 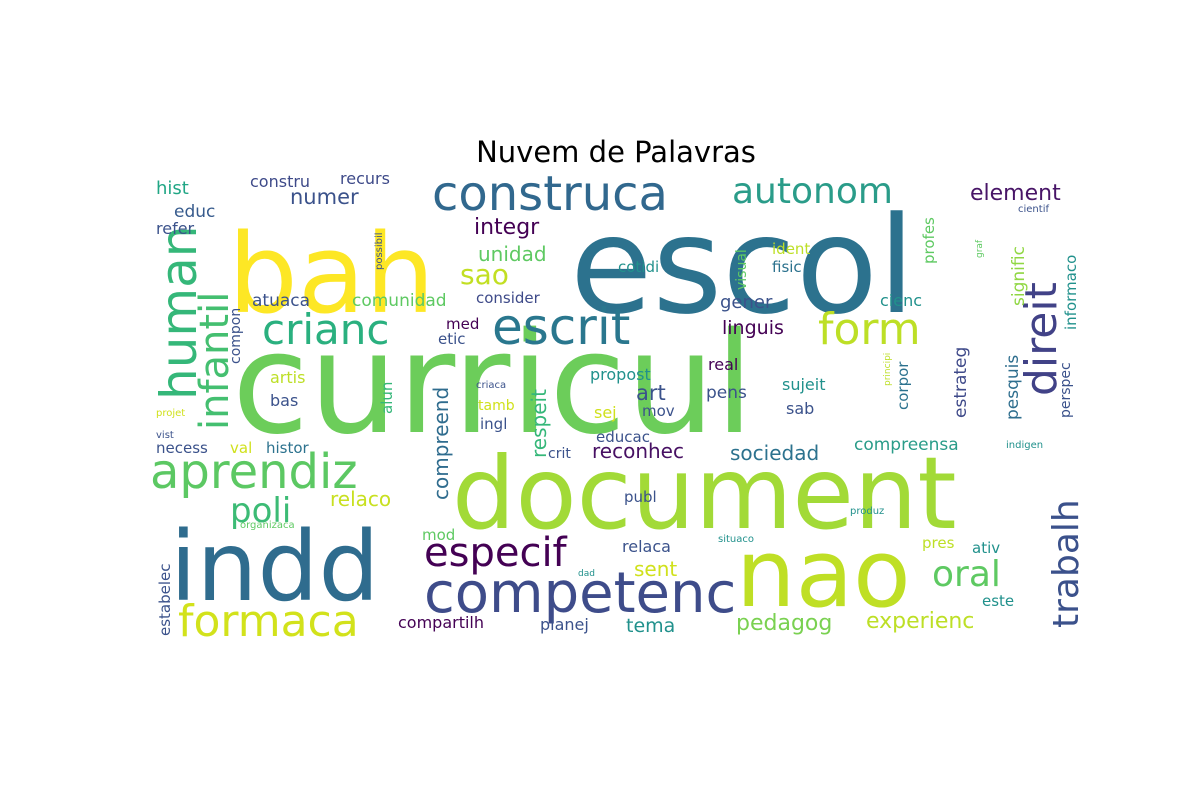 I want to click on word-construca: construca, so click(x=550, y=194).